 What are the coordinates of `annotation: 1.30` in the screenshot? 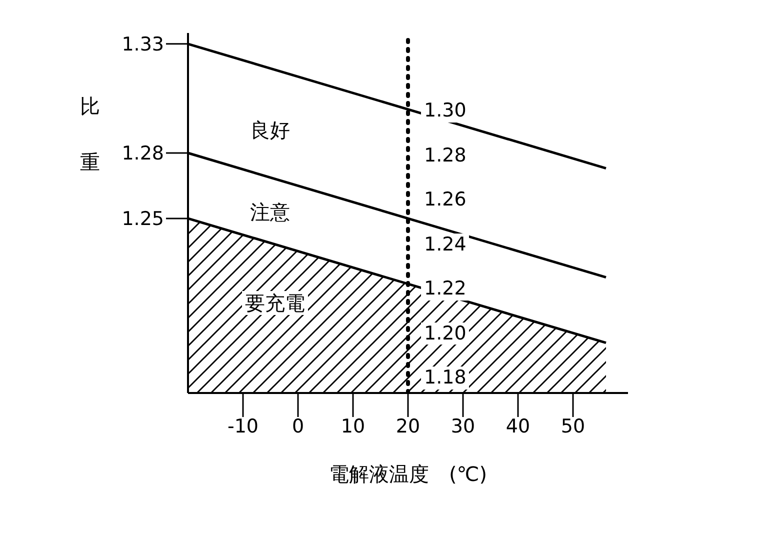 It's located at (445, 111).